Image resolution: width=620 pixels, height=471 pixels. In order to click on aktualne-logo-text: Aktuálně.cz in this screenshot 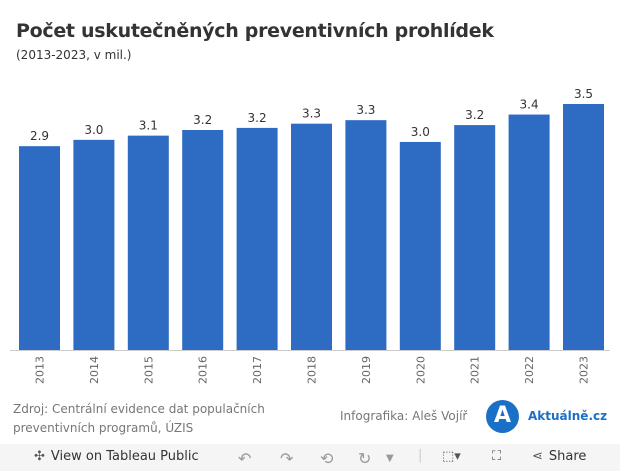, I will do `click(568, 416)`.